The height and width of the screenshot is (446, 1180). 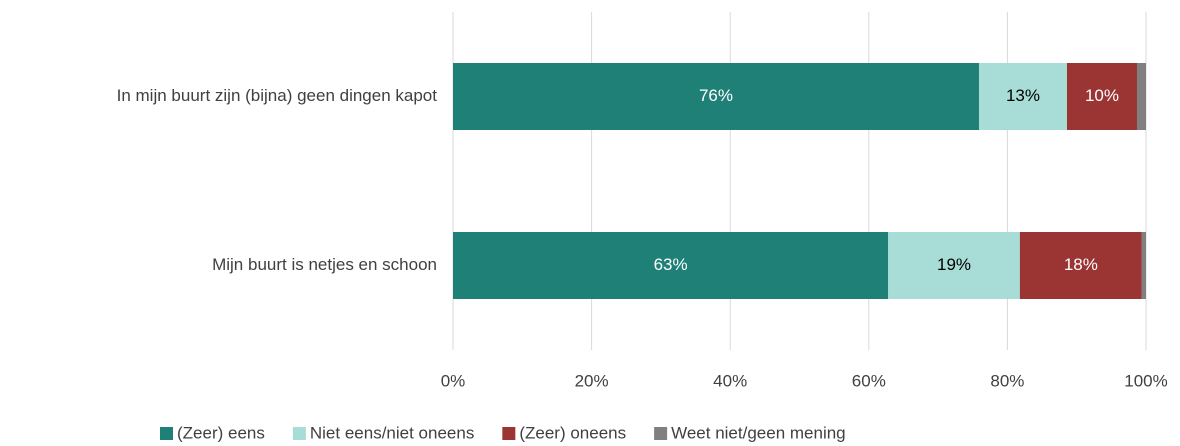 What do you see at coordinates (1007, 380) in the screenshot?
I see `x-tick-label: 80%` at bounding box center [1007, 380].